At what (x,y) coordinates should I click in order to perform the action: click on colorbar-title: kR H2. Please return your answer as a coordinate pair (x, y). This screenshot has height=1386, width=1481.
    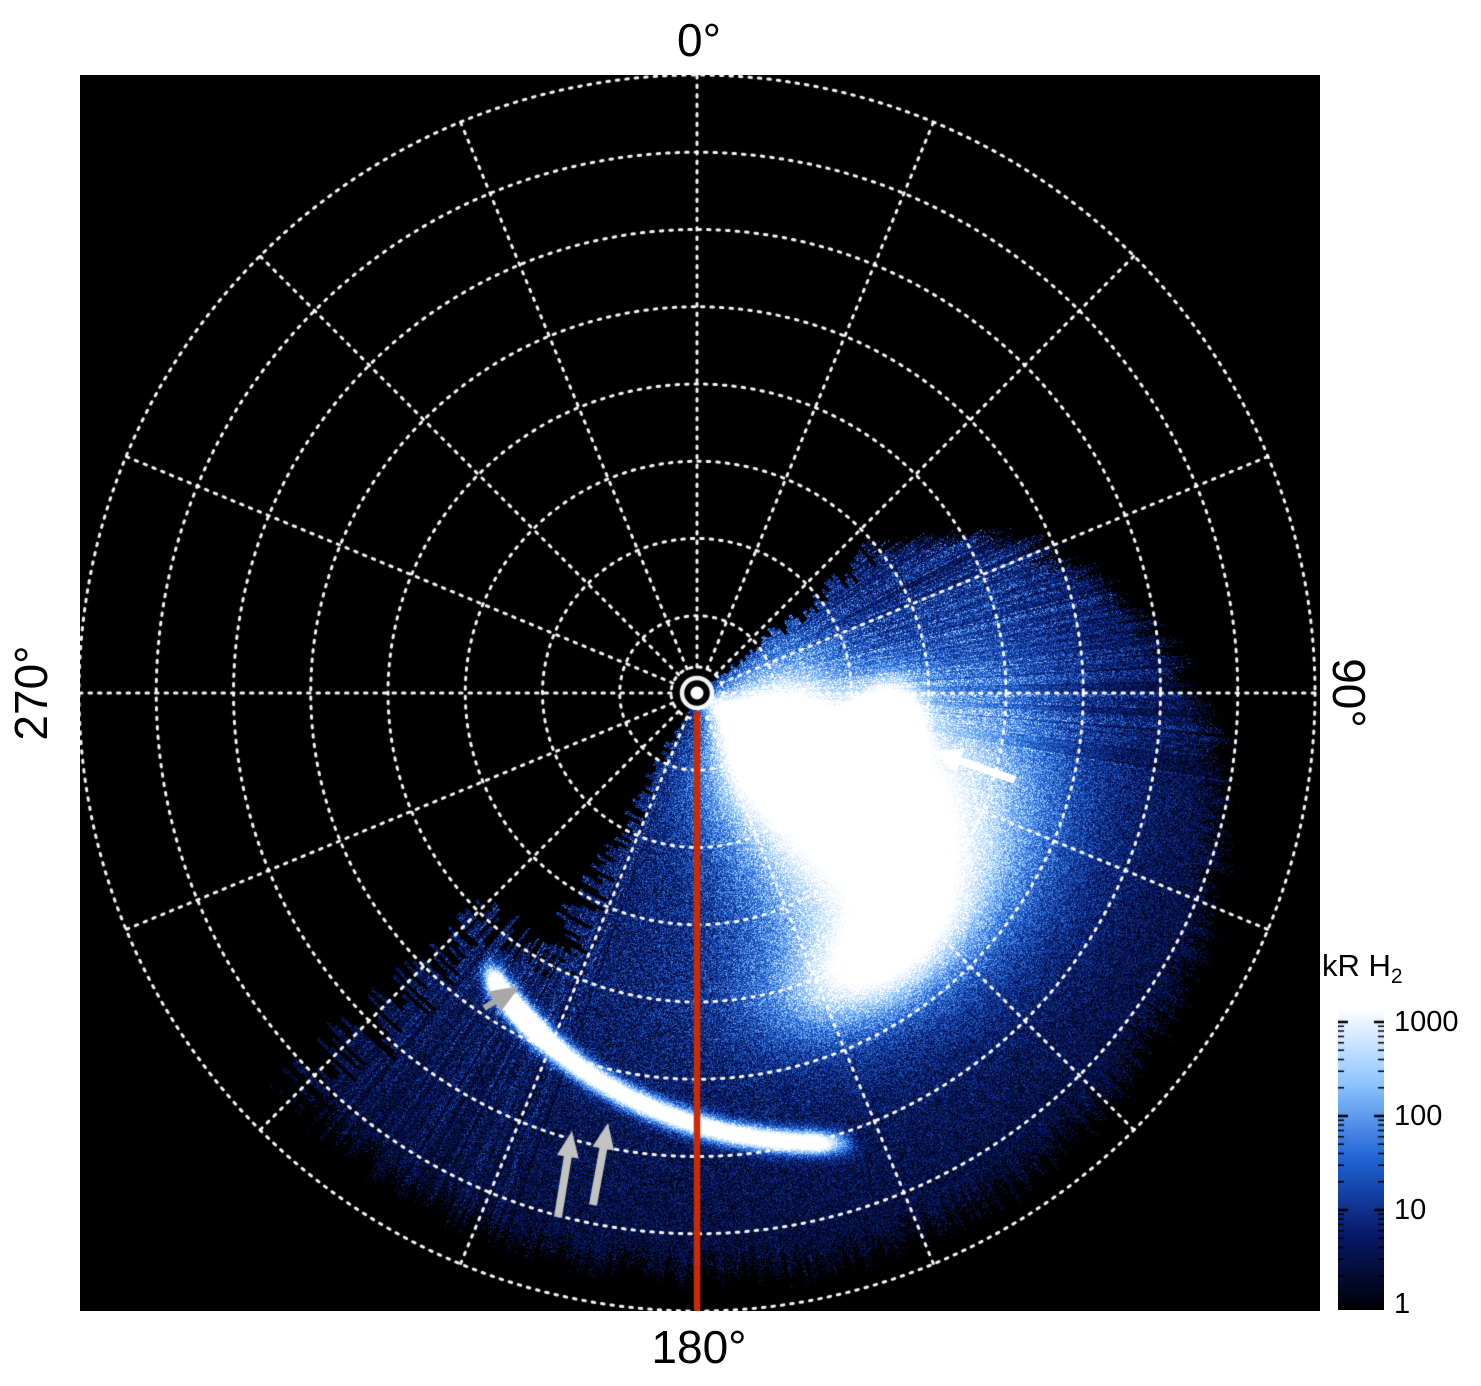
    Looking at the image, I should click on (1362, 968).